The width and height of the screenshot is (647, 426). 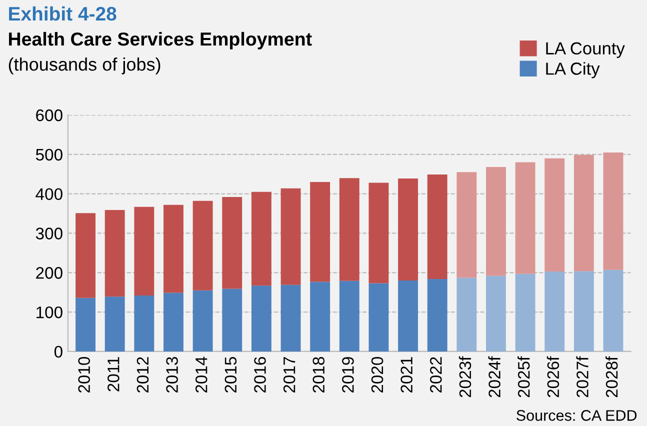 What do you see at coordinates (611, 377) in the screenshot?
I see `x-tick-label: 2028f` at bounding box center [611, 377].